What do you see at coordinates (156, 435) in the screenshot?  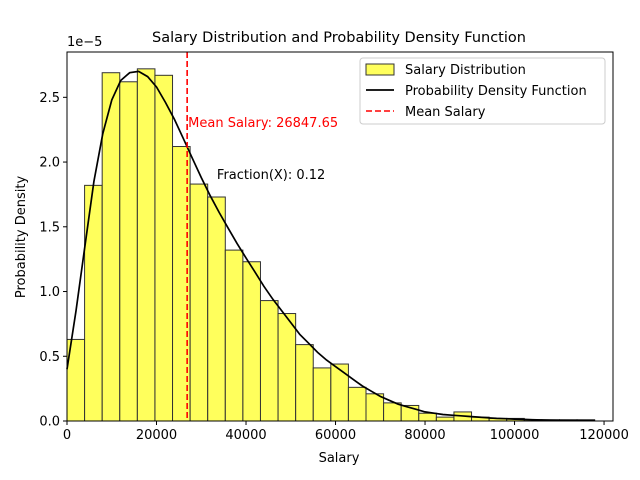 I see `x-tick-label: 20000` at bounding box center [156, 435].